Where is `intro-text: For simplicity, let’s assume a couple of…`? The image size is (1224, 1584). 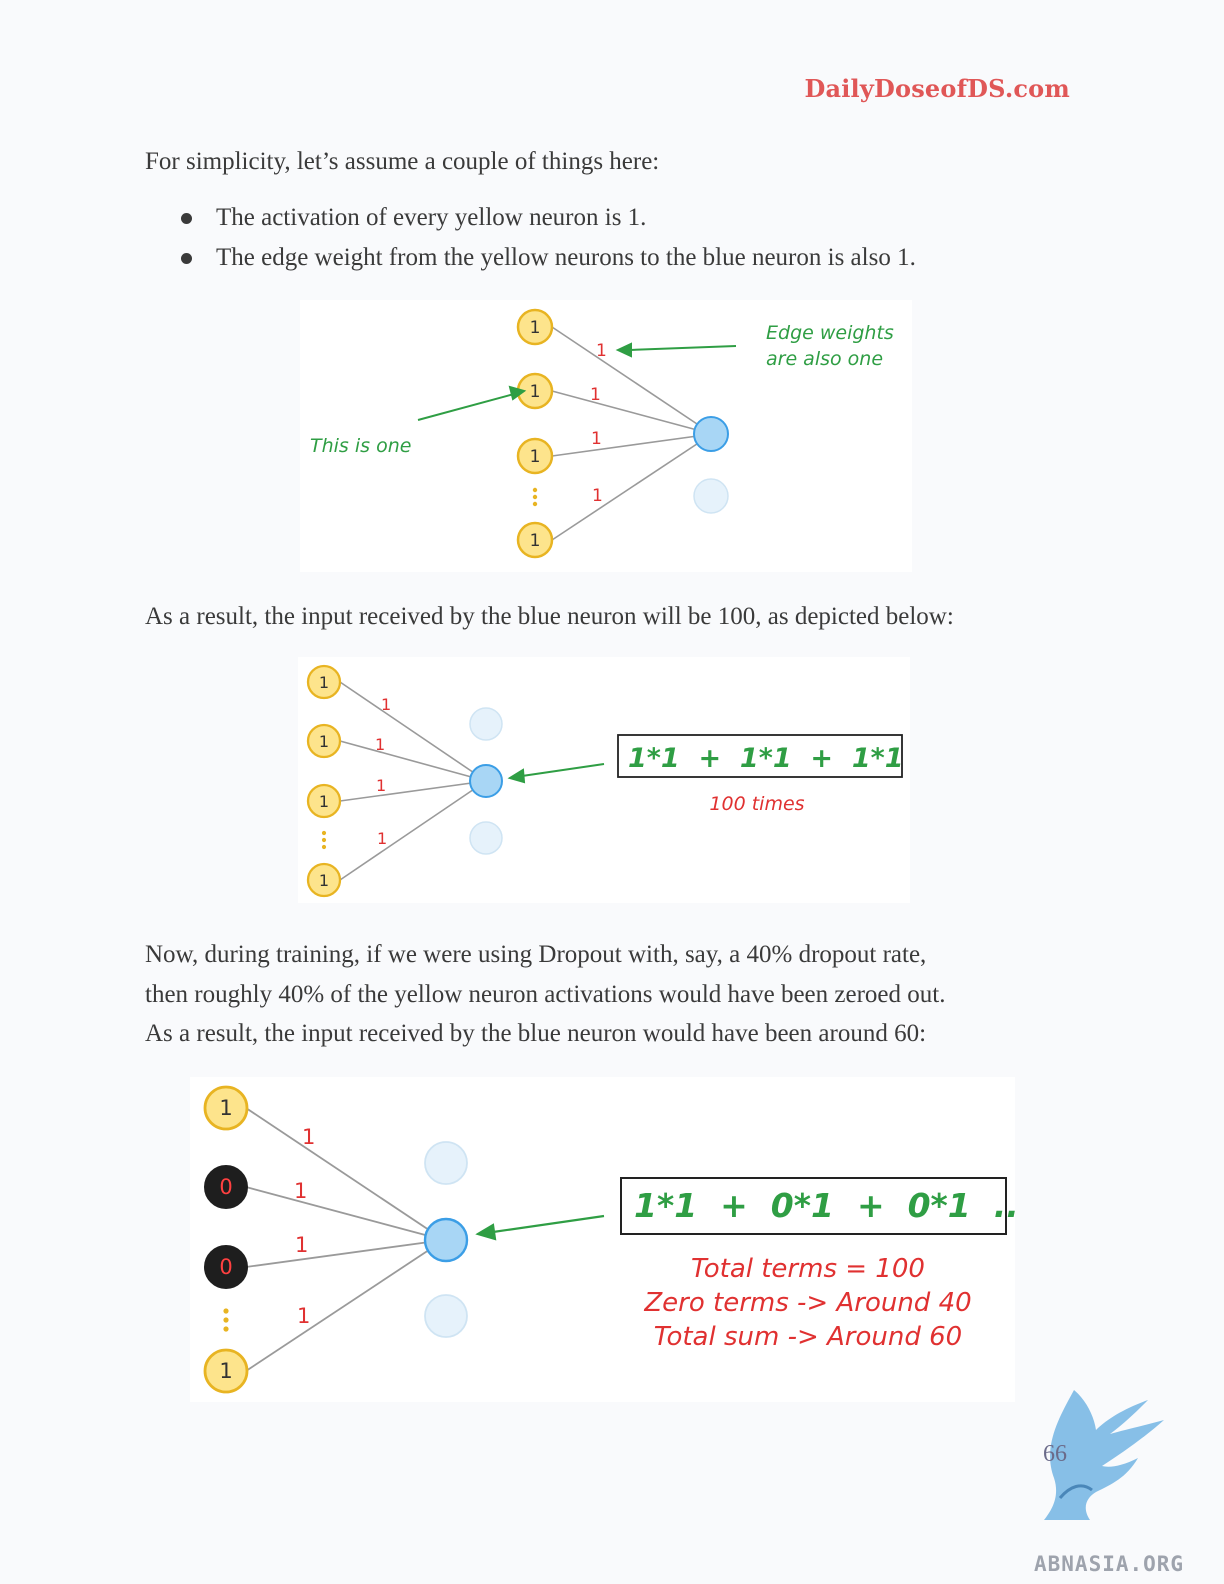
intro-text: For simplicity, let’s assume a couple of… is located at coordinates (402, 161).